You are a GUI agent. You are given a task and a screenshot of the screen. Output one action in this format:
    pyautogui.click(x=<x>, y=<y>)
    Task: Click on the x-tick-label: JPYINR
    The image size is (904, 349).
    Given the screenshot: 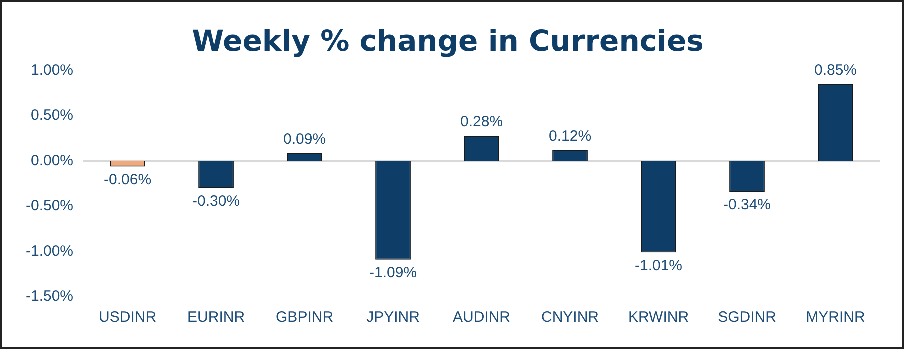 What is the action you would take?
    pyautogui.click(x=393, y=317)
    